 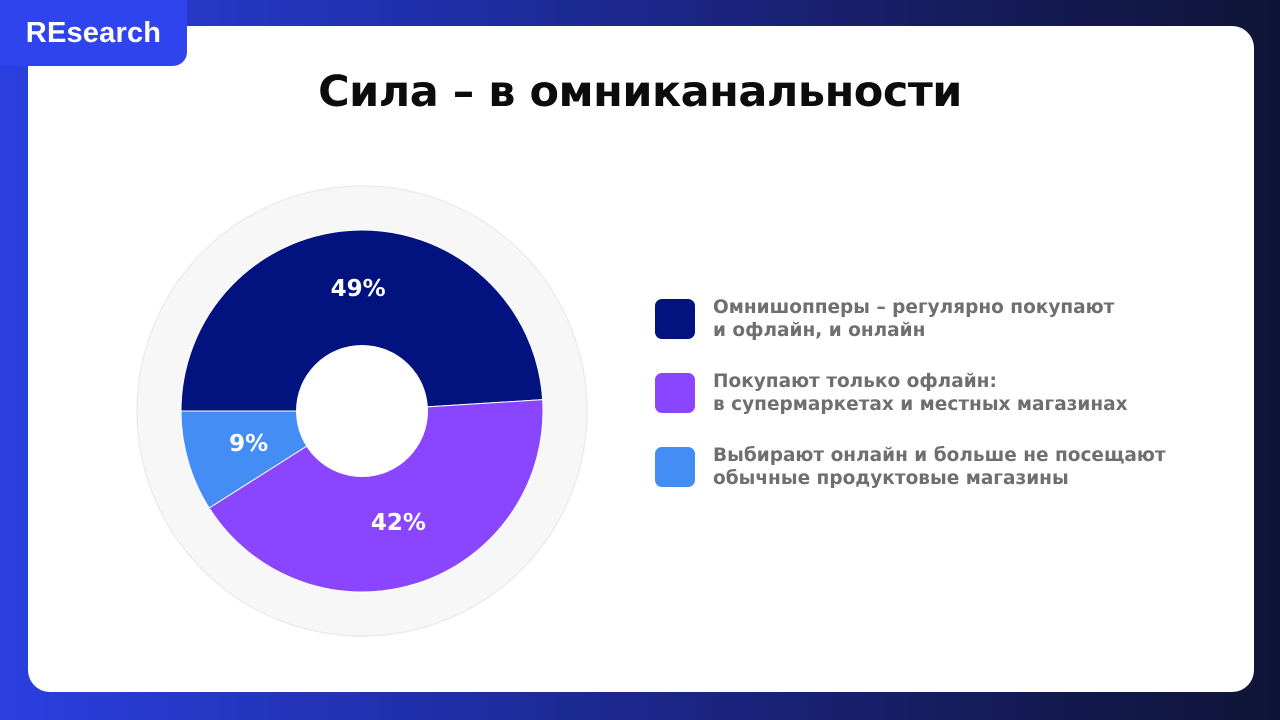 What do you see at coordinates (398, 523) in the screenshot?
I see `slice-label-offline: 42%` at bounding box center [398, 523].